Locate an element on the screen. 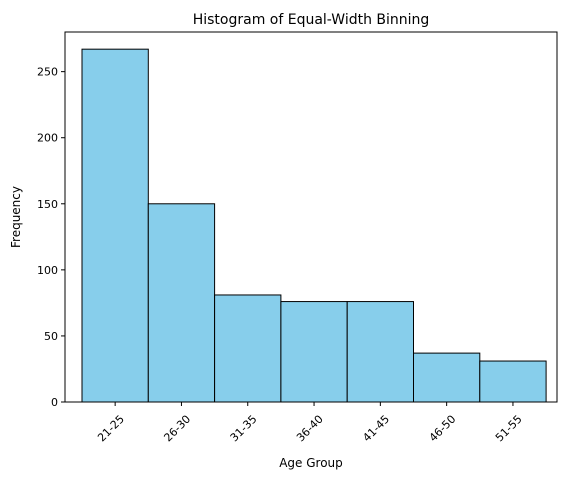 Image resolution: width=571 pixels, height=479 pixels. y-tick-label: 0 is located at coordinates (54, 402).